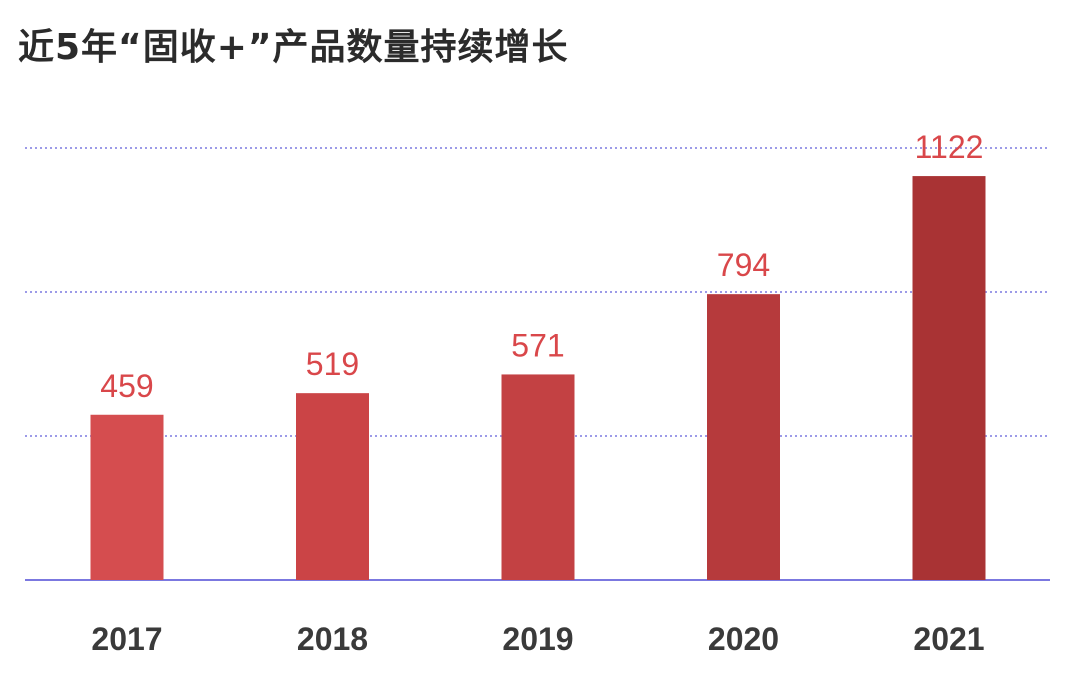  I want to click on bar-2020, so click(743, 437).